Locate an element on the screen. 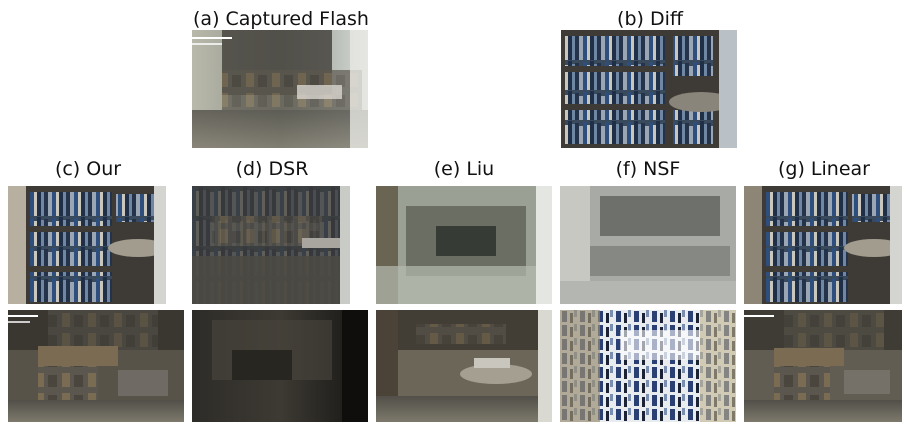 The height and width of the screenshot is (425, 909). liu-result-shelf is located at coordinates (464, 245).